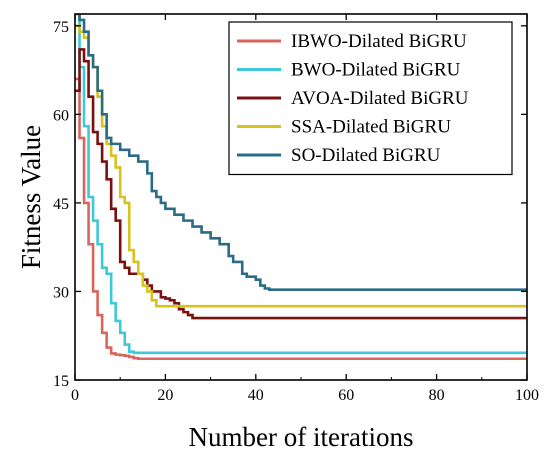 Image resolution: width=550 pixels, height=462 pixels. I want to click on x-tick-label: 20, so click(165, 395).